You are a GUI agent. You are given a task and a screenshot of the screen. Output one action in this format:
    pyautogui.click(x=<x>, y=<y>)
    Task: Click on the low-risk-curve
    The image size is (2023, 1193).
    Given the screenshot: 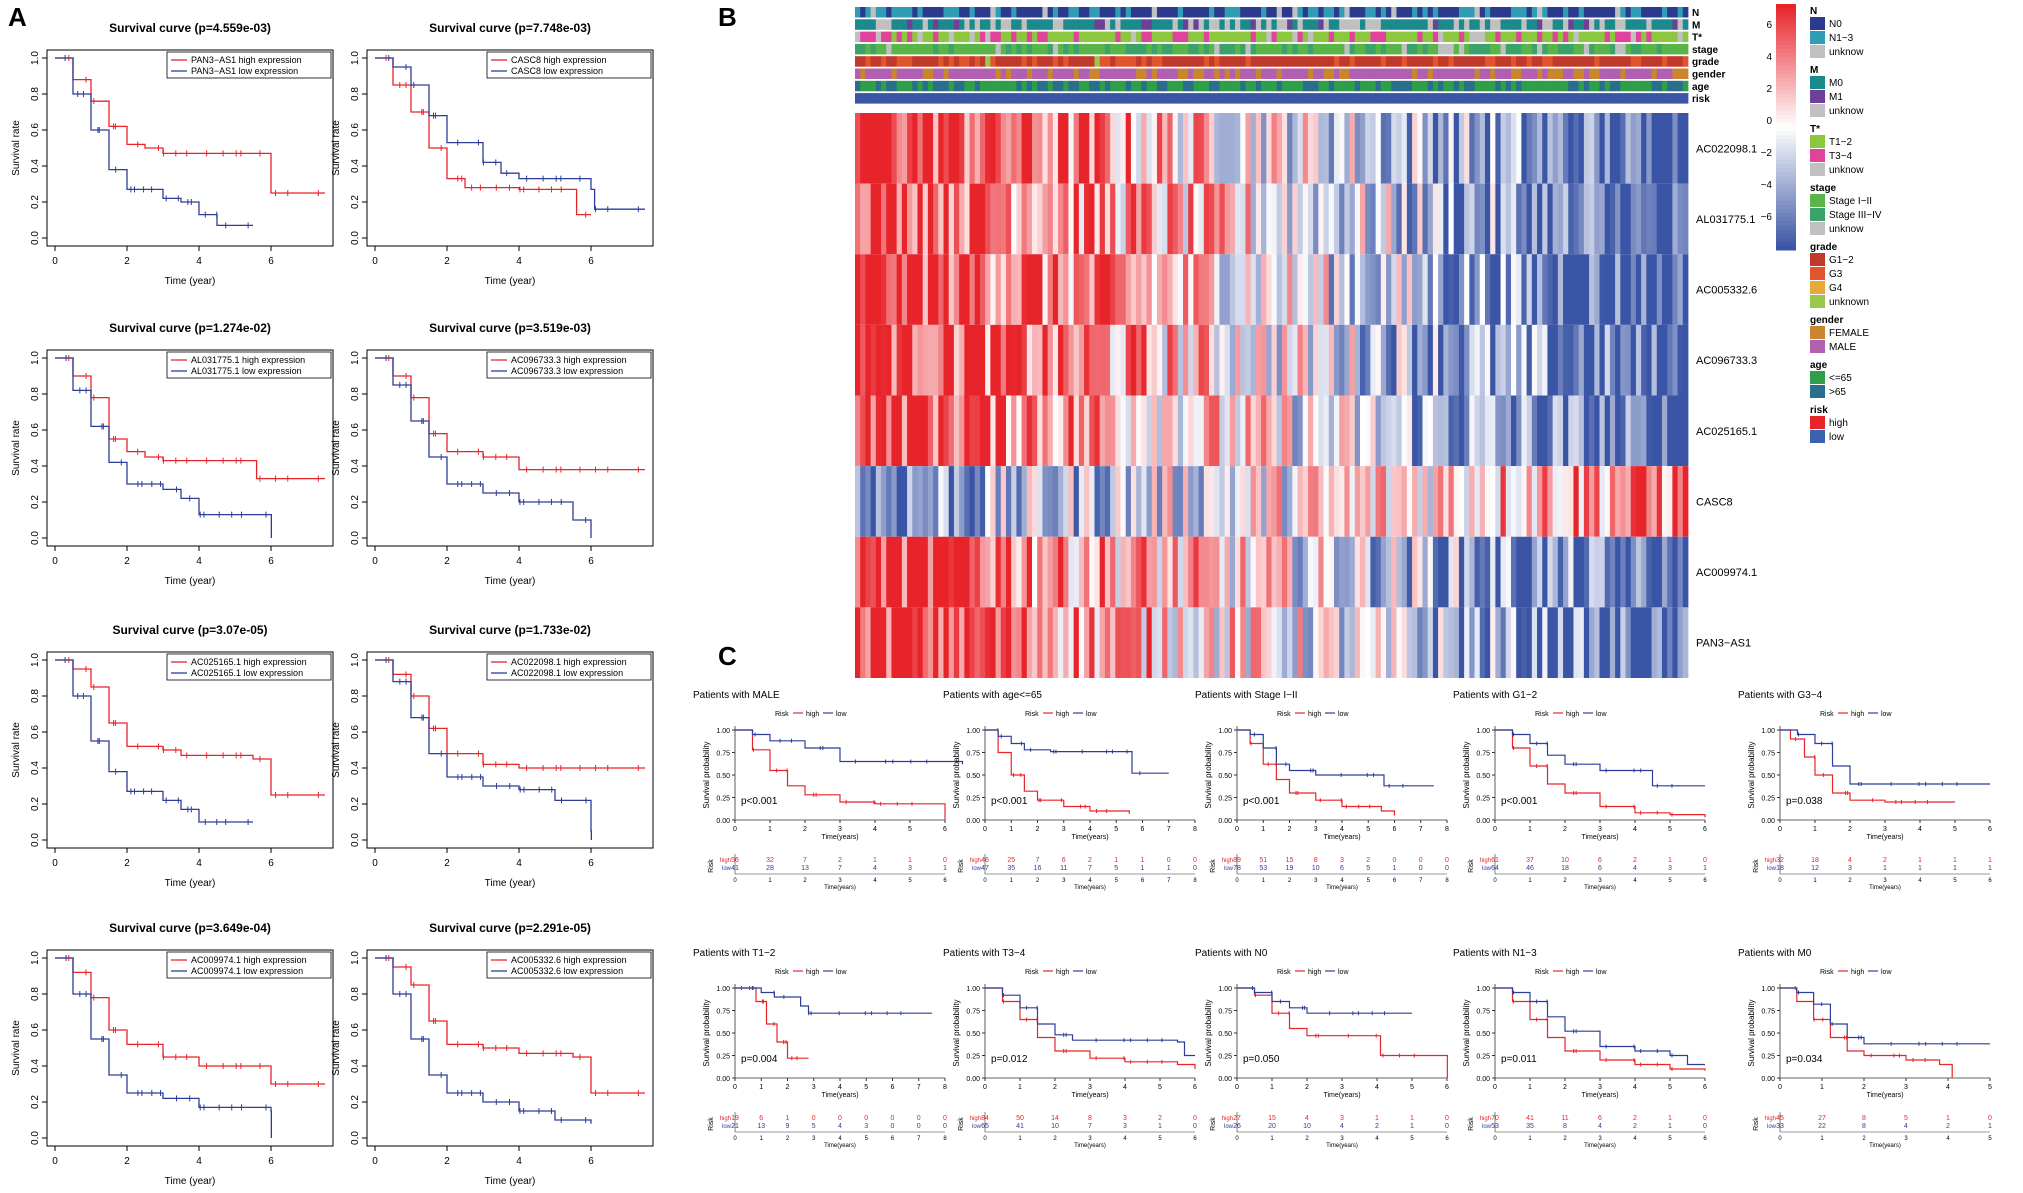 What is the action you would take?
    pyautogui.click(x=1885, y=1016)
    